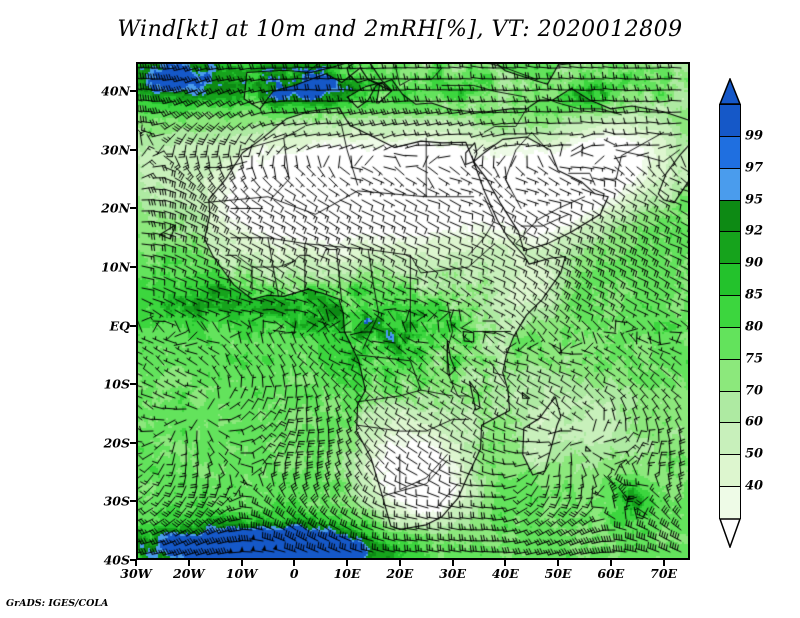  Describe the element at coordinates (116, 443) in the screenshot. I see `lat-tick-label: 20S` at that location.